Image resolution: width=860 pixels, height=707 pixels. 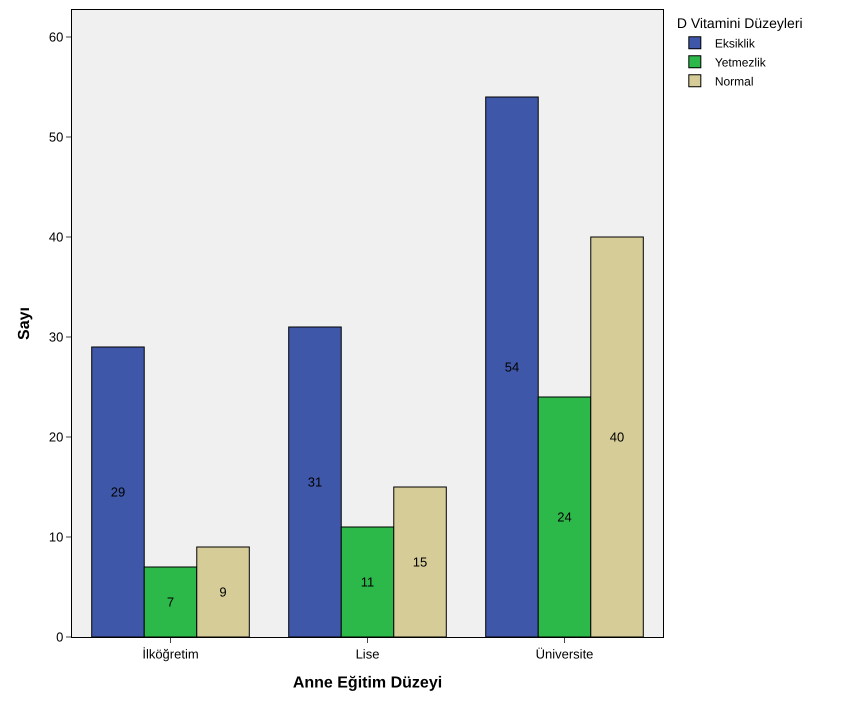 What do you see at coordinates (56, 237) in the screenshot?
I see `y-tick-label: 40` at bounding box center [56, 237].